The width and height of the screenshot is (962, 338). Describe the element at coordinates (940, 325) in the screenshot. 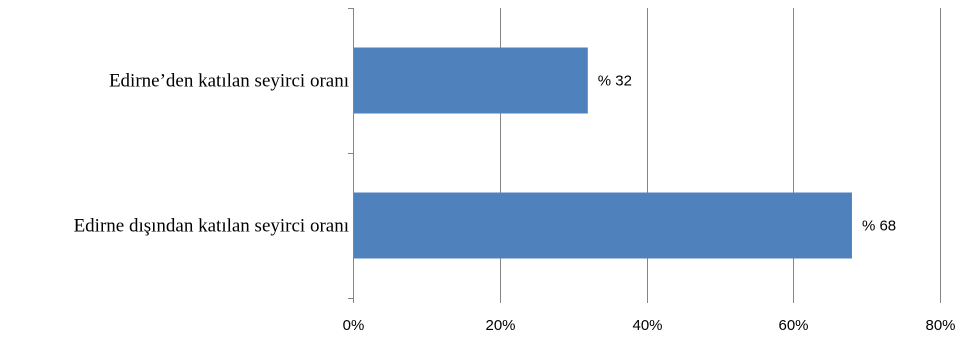

I see `x-tick-label: 80%` at that location.